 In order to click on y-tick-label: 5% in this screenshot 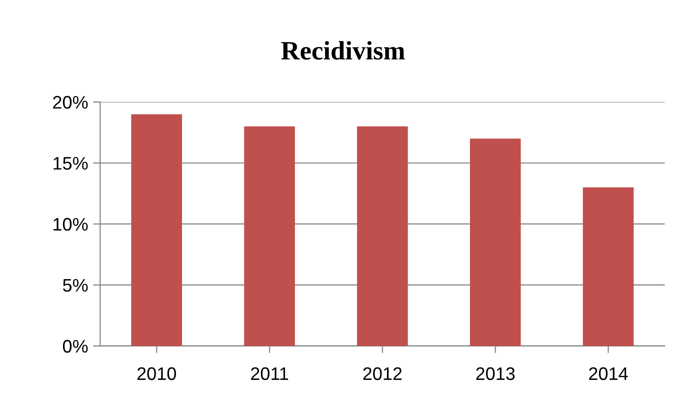, I will do `click(75, 285)`.